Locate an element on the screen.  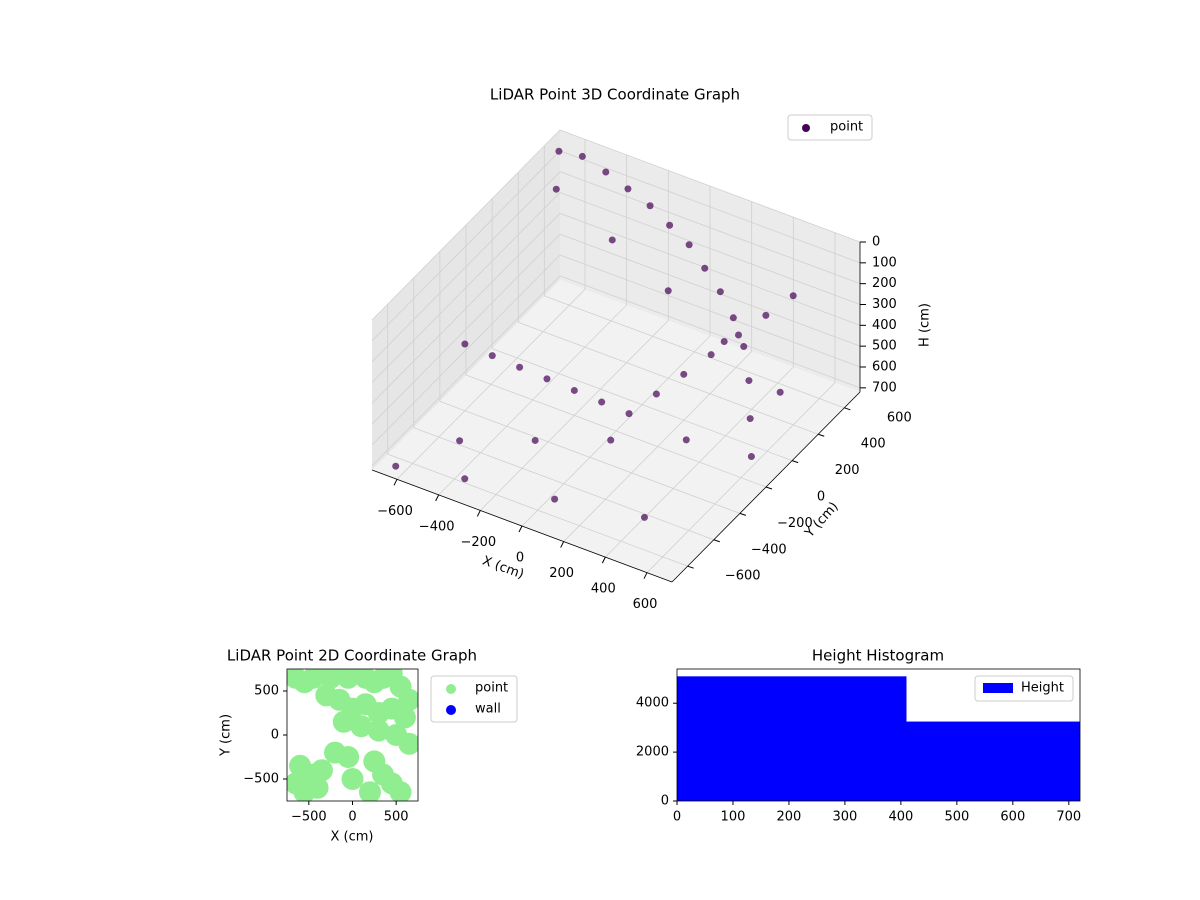
y-axis-label: Y (cm) is located at coordinates (226, 735).